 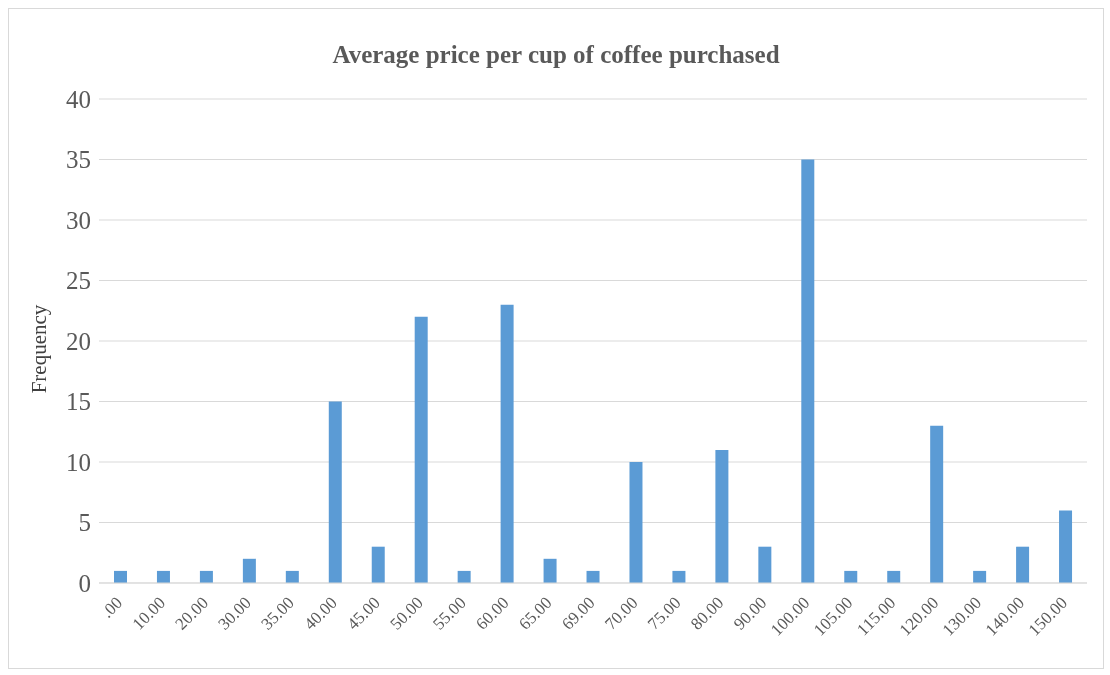 What do you see at coordinates (84, 583) in the screenshot?
I see `y-tick-label: 0` at bounding box center [84, 583].